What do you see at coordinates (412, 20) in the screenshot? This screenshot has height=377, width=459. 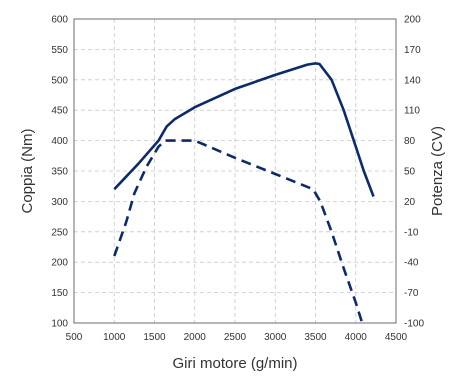 I see `y-right-tick-label: 200` at bounding box center [412, 20].